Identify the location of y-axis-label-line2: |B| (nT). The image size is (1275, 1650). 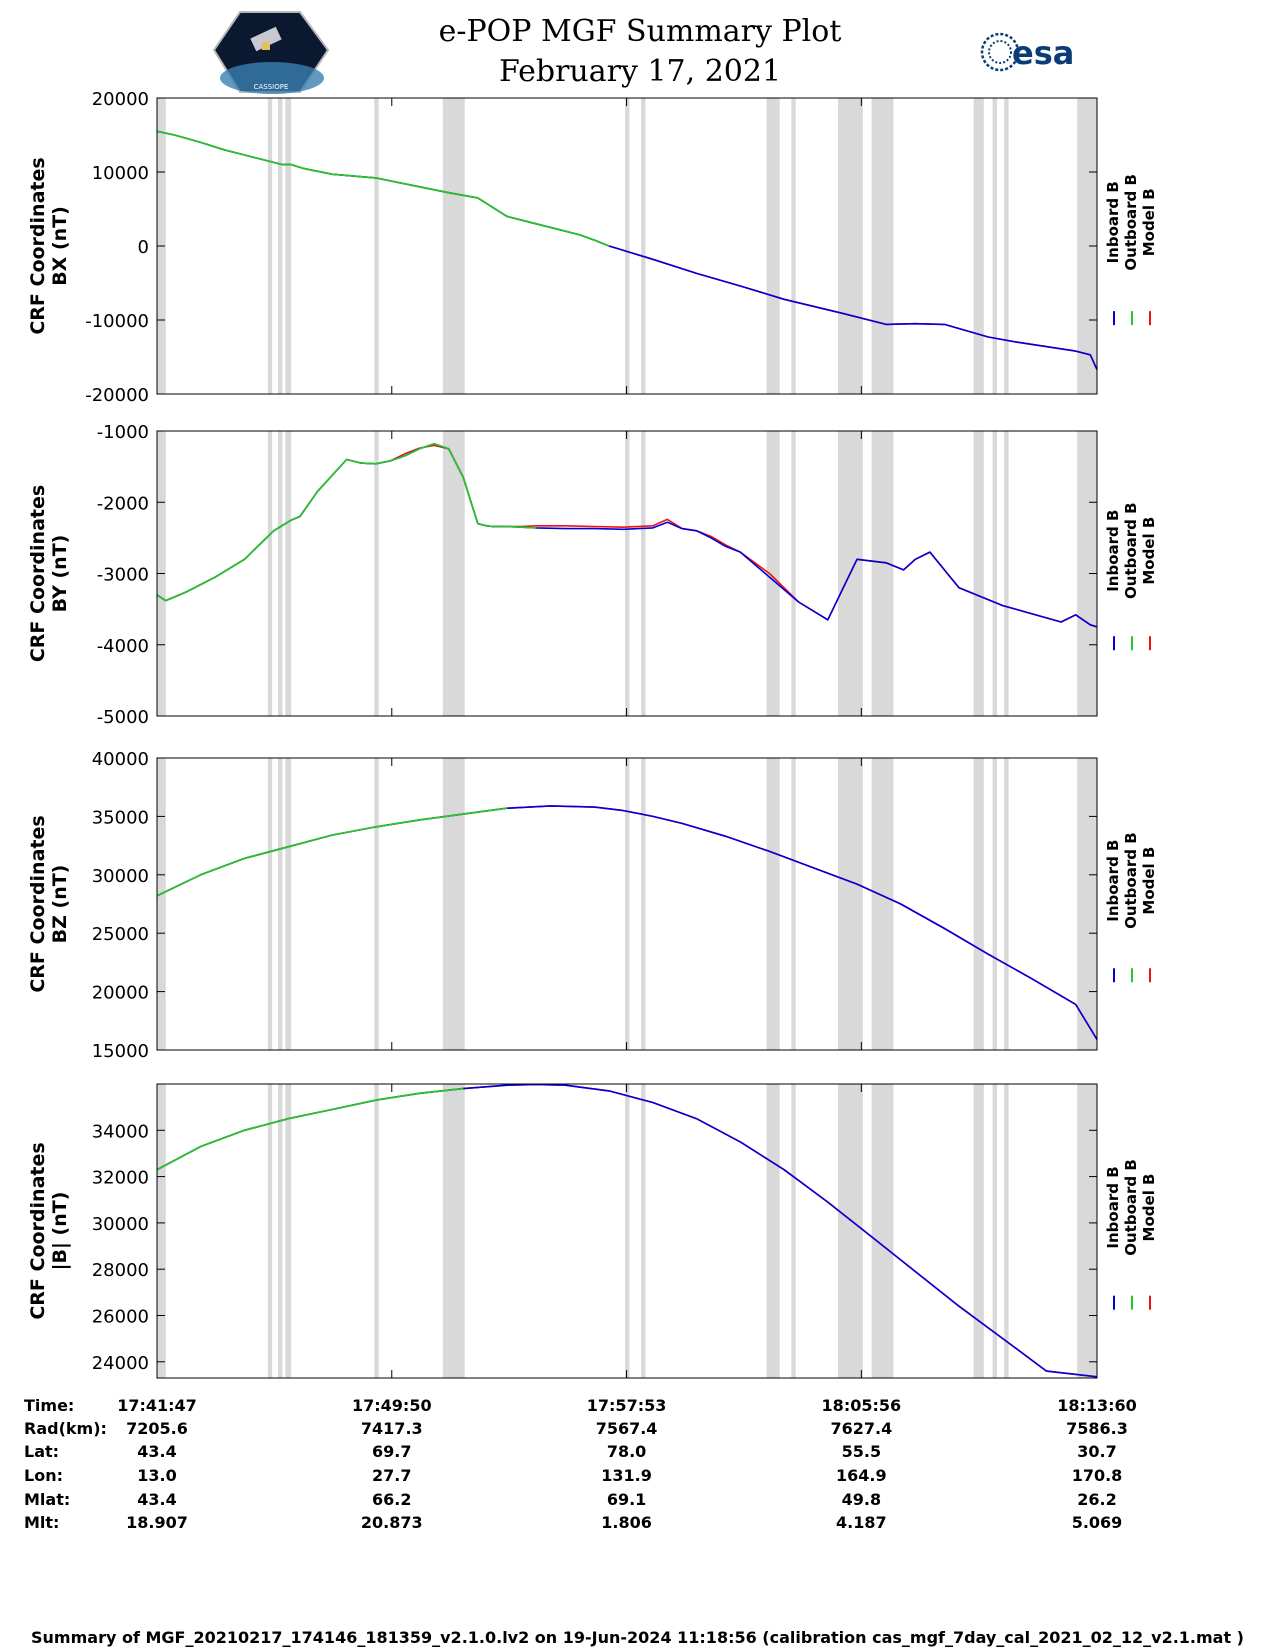
(60, 1231).